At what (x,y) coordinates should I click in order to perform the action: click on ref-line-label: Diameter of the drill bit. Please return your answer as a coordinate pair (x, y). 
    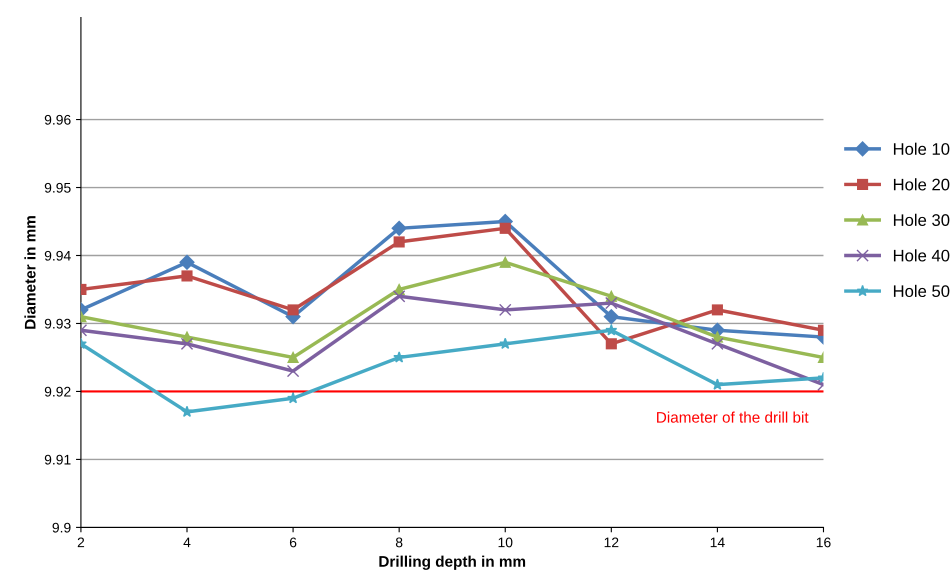
    Looking at the image, I should click on (733, 417).